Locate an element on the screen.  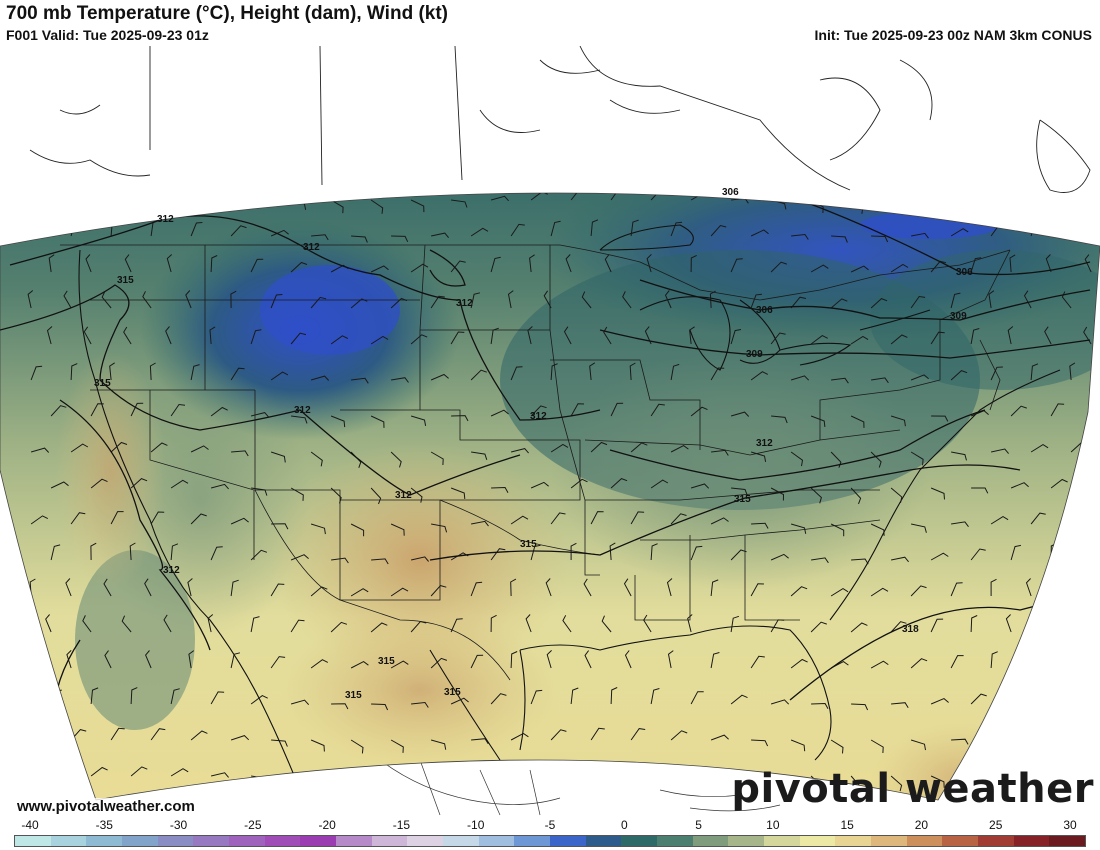
colorbar-tick-label: 10 is located at coordinates (773, 825).